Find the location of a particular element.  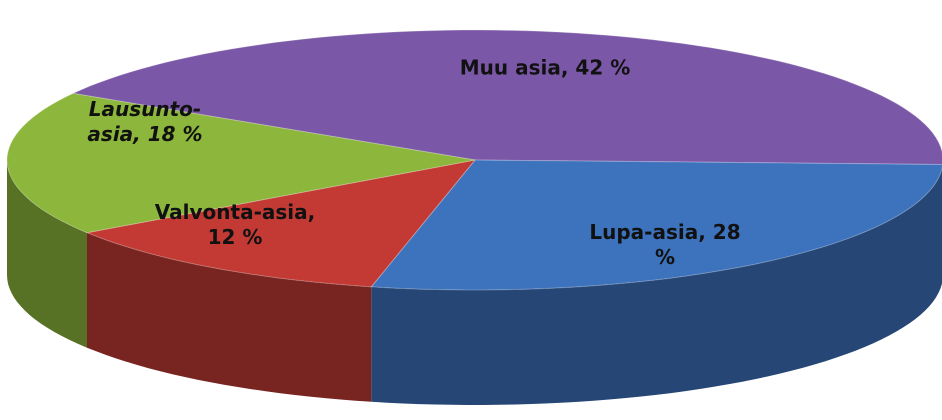

data-label: Valvonta-asia, 12 % is located at coordinates (235, 224).